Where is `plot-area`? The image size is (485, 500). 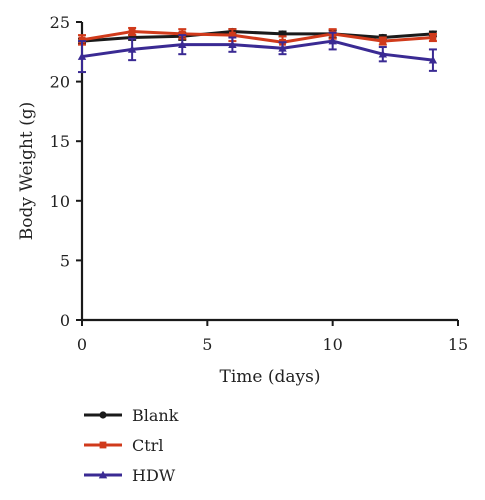
plot-area is located at coordinates (257, 50).